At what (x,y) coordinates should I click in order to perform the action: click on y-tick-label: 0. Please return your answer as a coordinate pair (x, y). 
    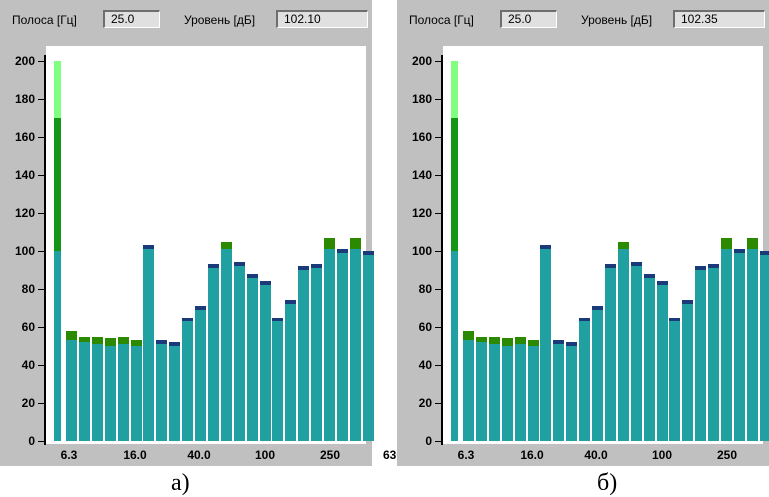
    Looking at the image, I should click on (31, 441).